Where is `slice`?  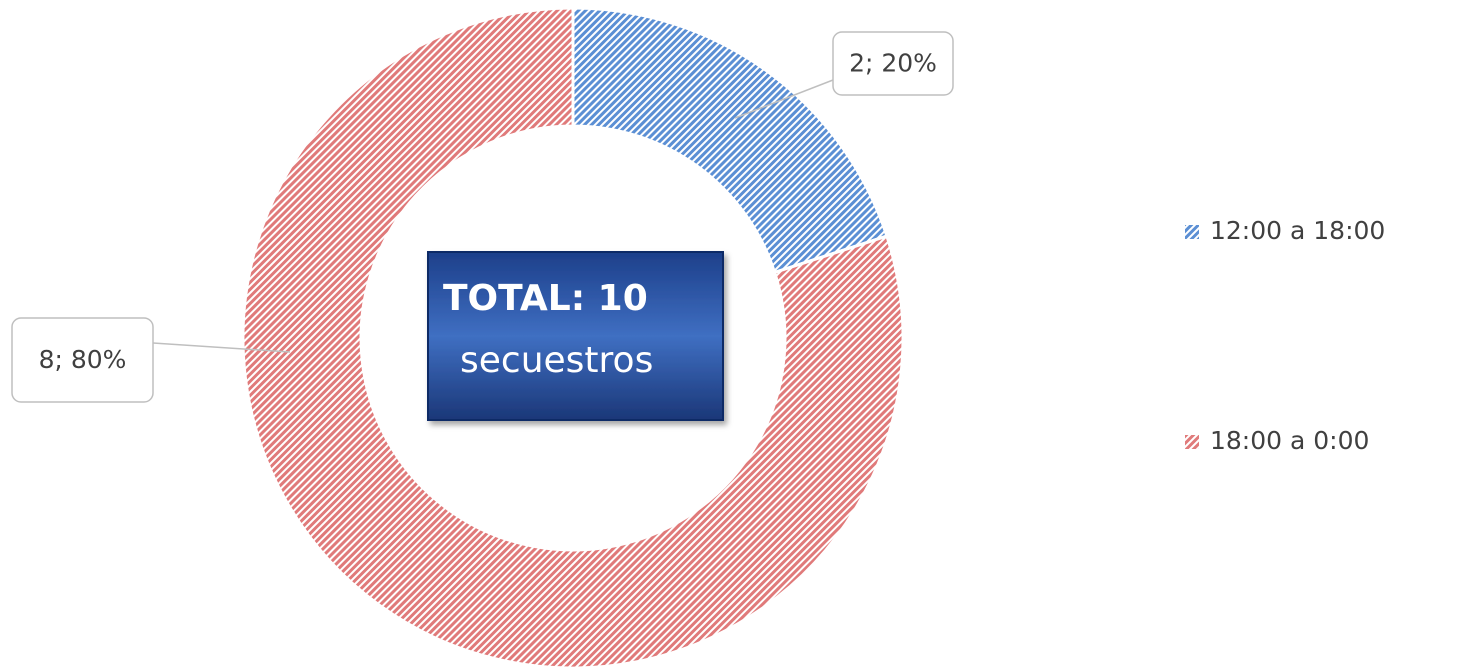
slice is located at coordinates (730, 140).